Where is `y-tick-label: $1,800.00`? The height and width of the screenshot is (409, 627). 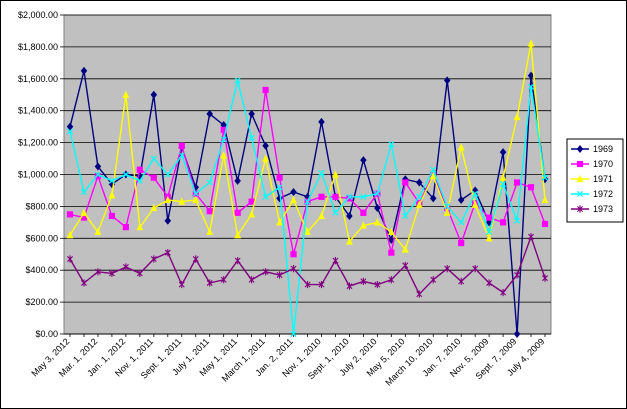
y-tick-label: $1,800.00 is located at coordinates (38, 47).